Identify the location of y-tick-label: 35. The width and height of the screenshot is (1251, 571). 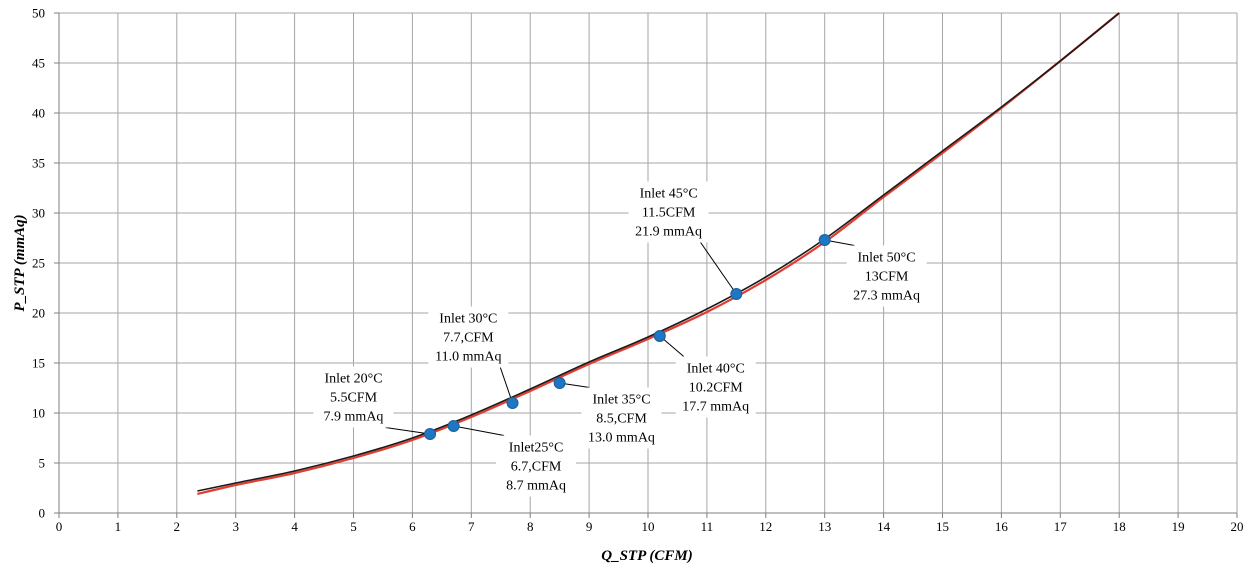
(38, 163).